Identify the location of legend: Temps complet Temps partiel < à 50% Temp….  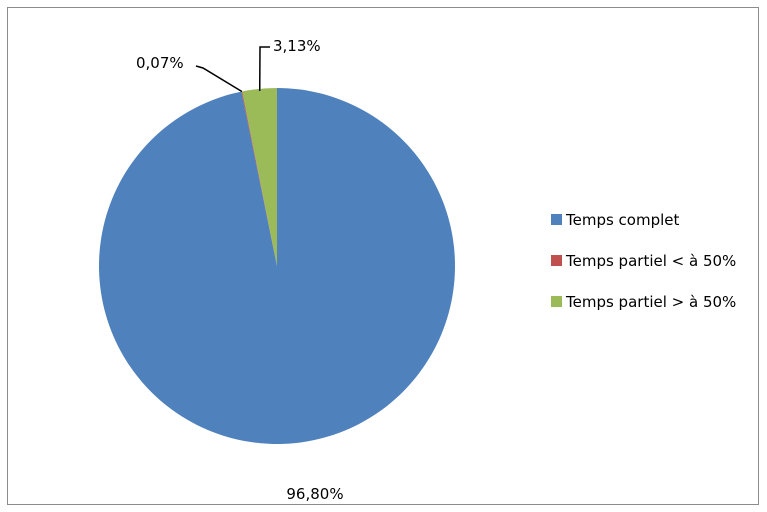
(643, 271).